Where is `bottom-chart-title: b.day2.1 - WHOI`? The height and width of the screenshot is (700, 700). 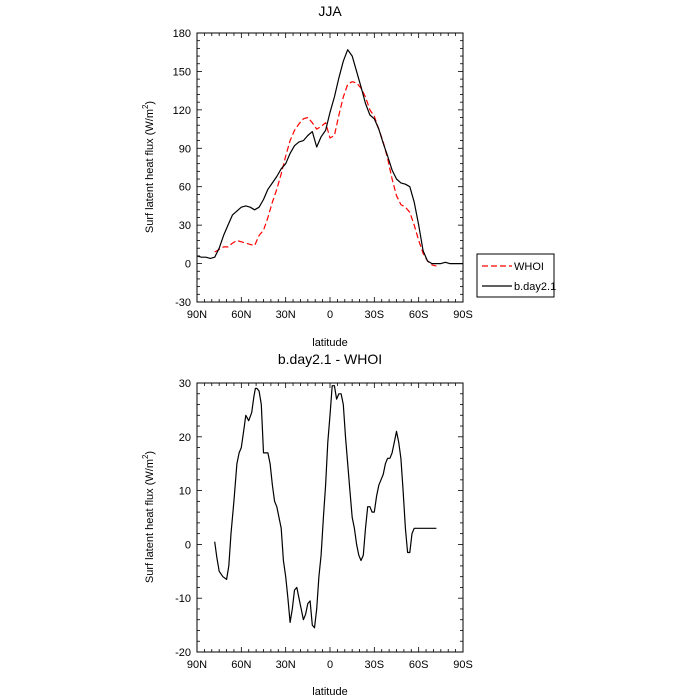 bottom-chart-title: b.day2.1 - WHOI is located at coordinates (330, 359).